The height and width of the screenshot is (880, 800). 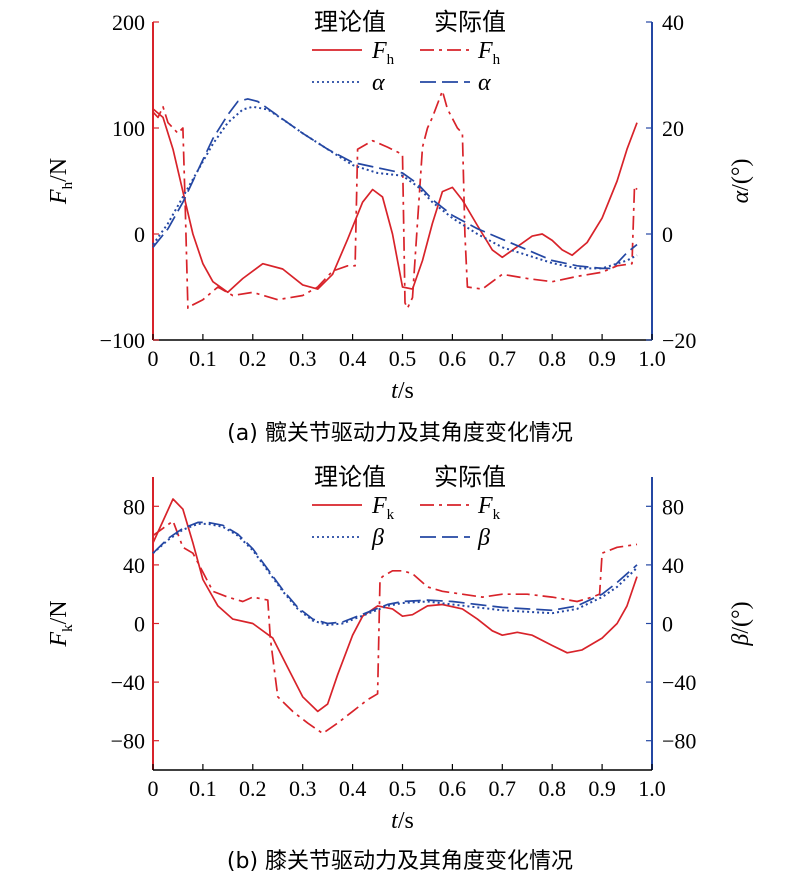 I want to click on right-tick-label: −80, so click(x=679, y=741).